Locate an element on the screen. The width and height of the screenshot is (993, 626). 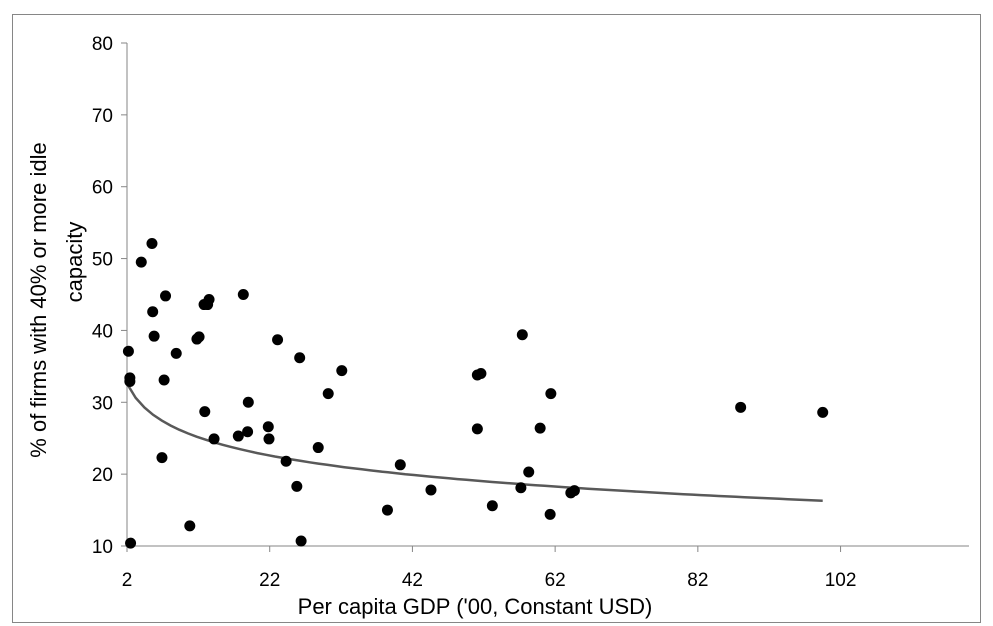
trendline is located at coordinates (474, 442).